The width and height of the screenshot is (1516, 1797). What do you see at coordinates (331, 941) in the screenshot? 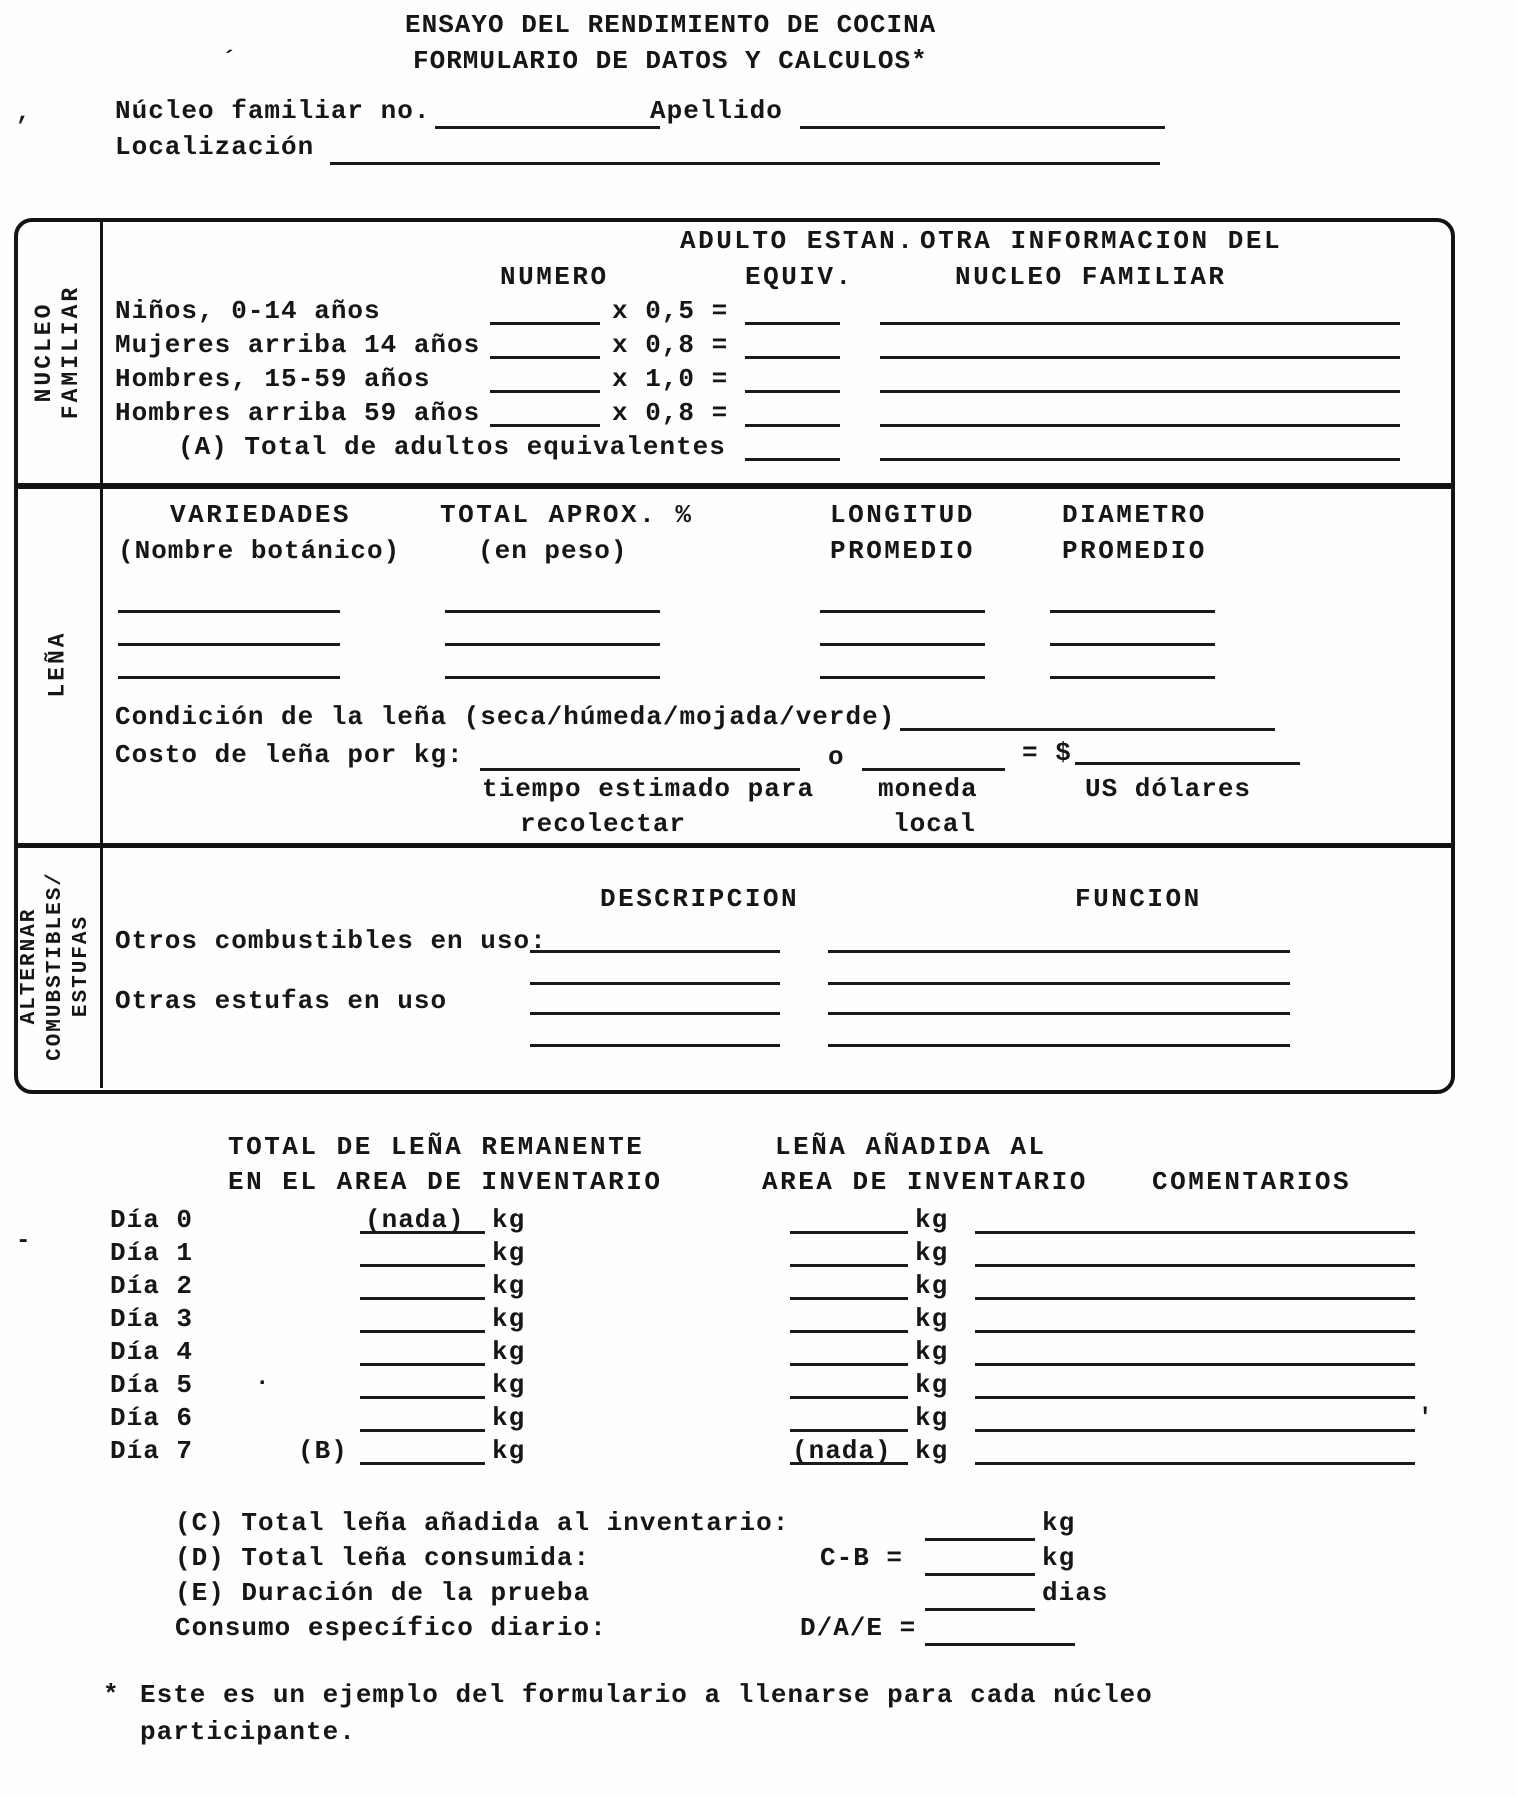
I see `alt-other-fuels-label: Otros combustibles en uso:` at bounding box center [331, 941].